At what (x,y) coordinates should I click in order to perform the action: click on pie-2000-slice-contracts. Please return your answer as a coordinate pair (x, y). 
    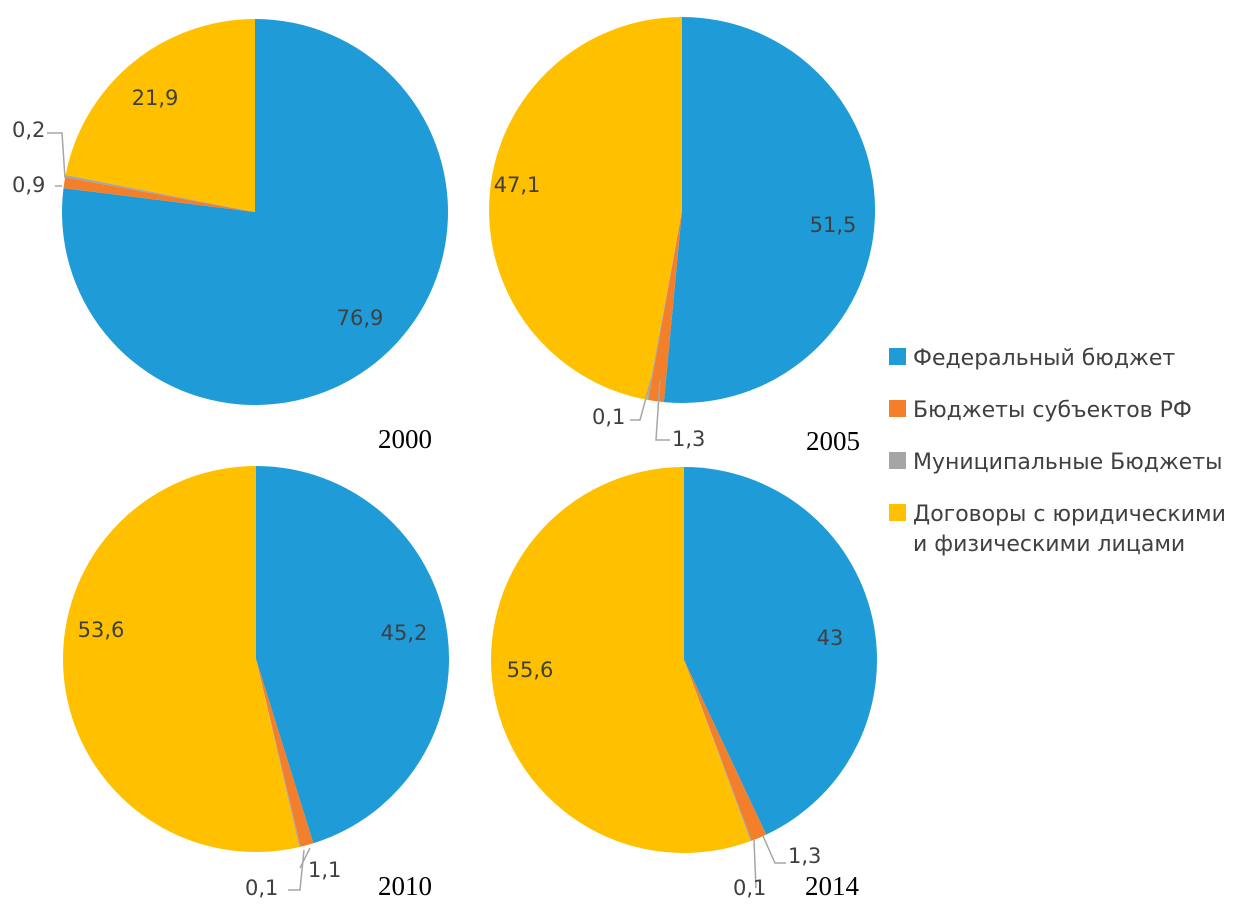
    Looking at the image, I should click on (160, 115).